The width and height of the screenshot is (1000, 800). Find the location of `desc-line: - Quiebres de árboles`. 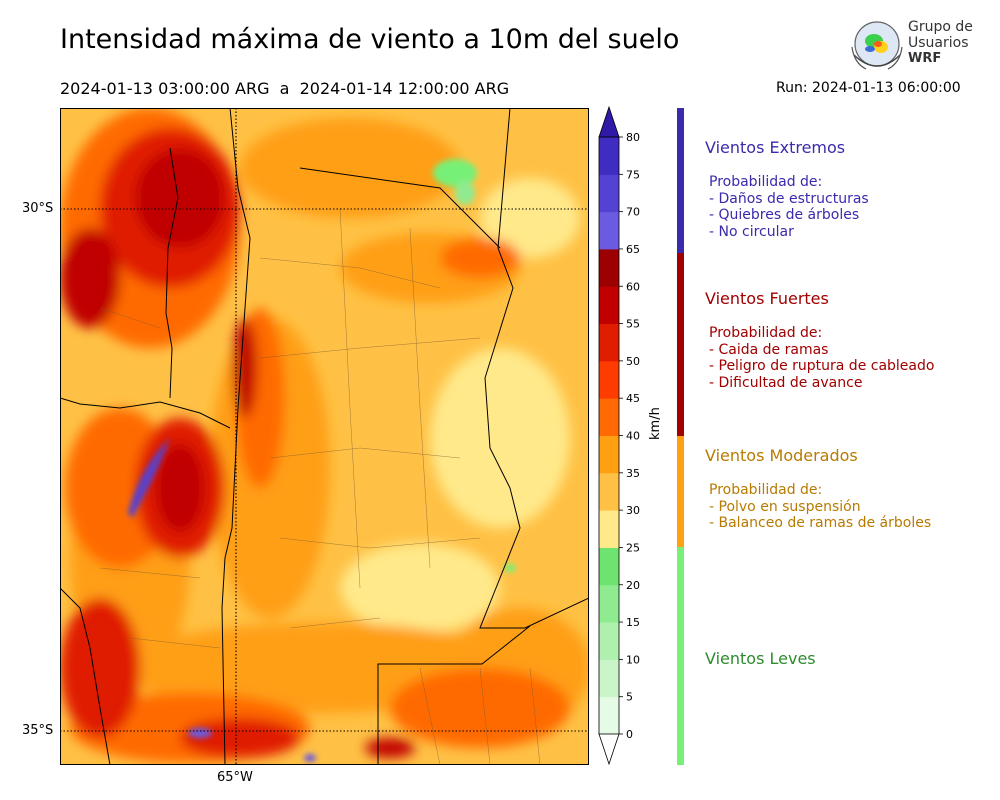

desc-line: - Quiebres de árboles is located at coordinates (784, 215).